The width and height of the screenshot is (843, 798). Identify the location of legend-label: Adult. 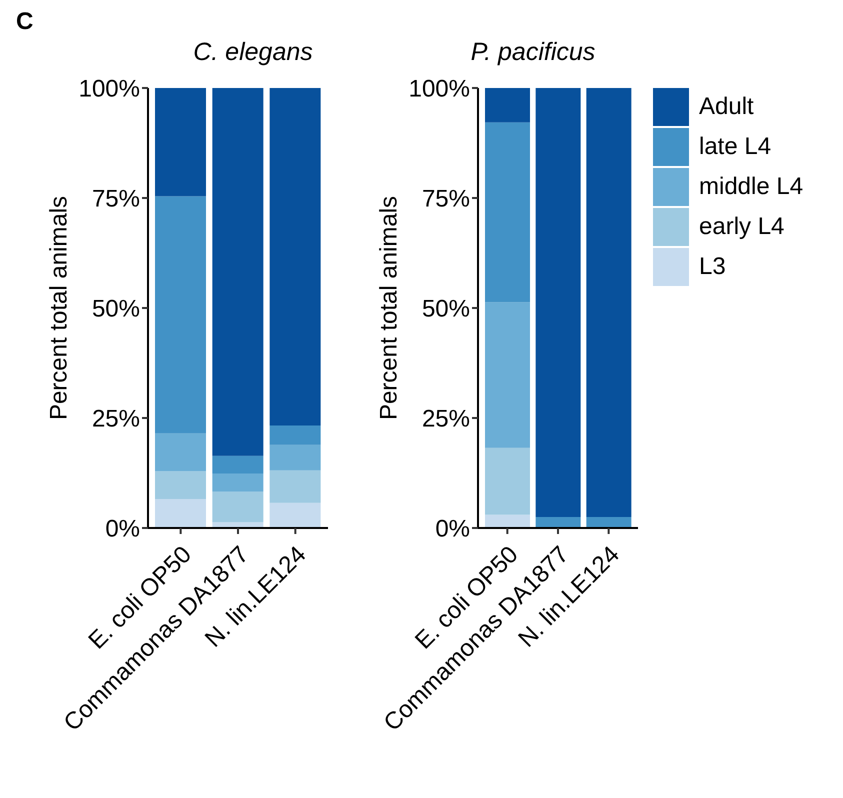
(726, 107).